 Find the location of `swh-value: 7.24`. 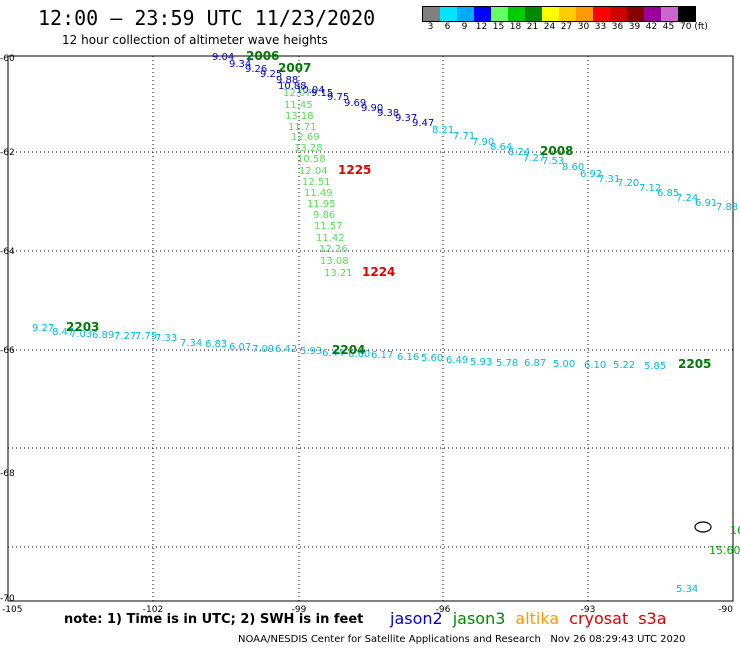

swh-value: 7.24 is located at coordinates (687, 198).